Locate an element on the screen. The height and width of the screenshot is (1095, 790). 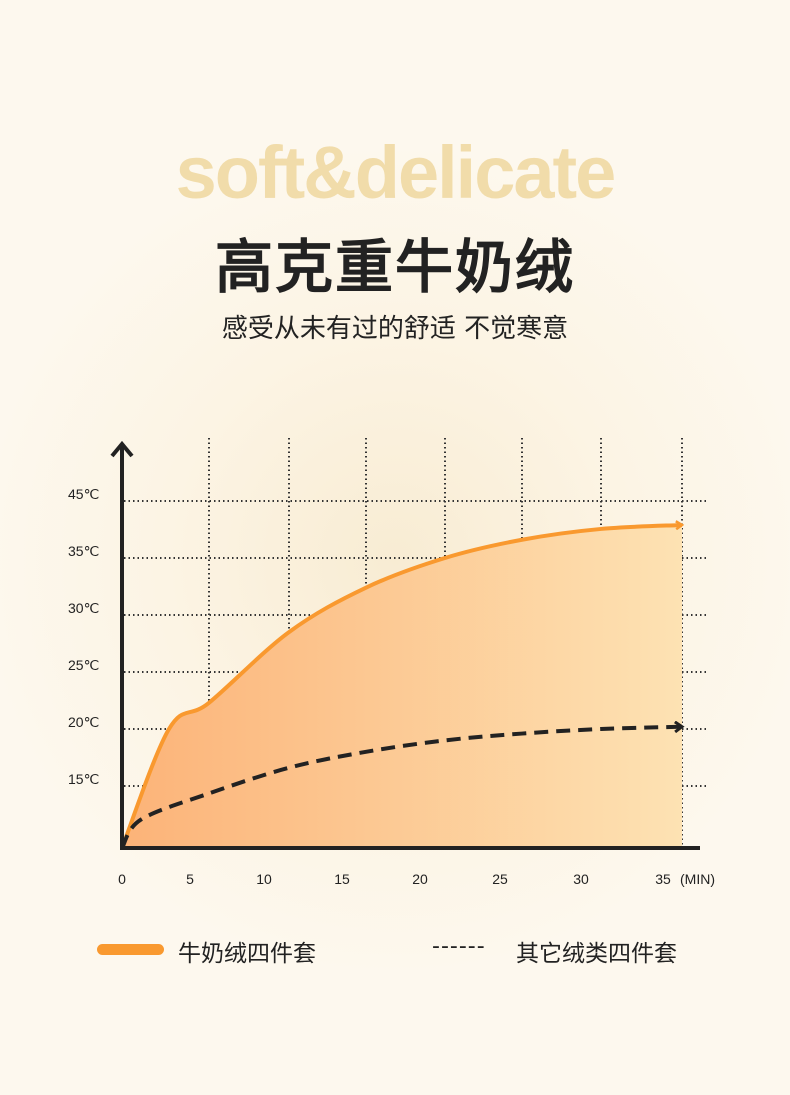
y-tick-label: 20℃ is located at coordinates (83, 722).